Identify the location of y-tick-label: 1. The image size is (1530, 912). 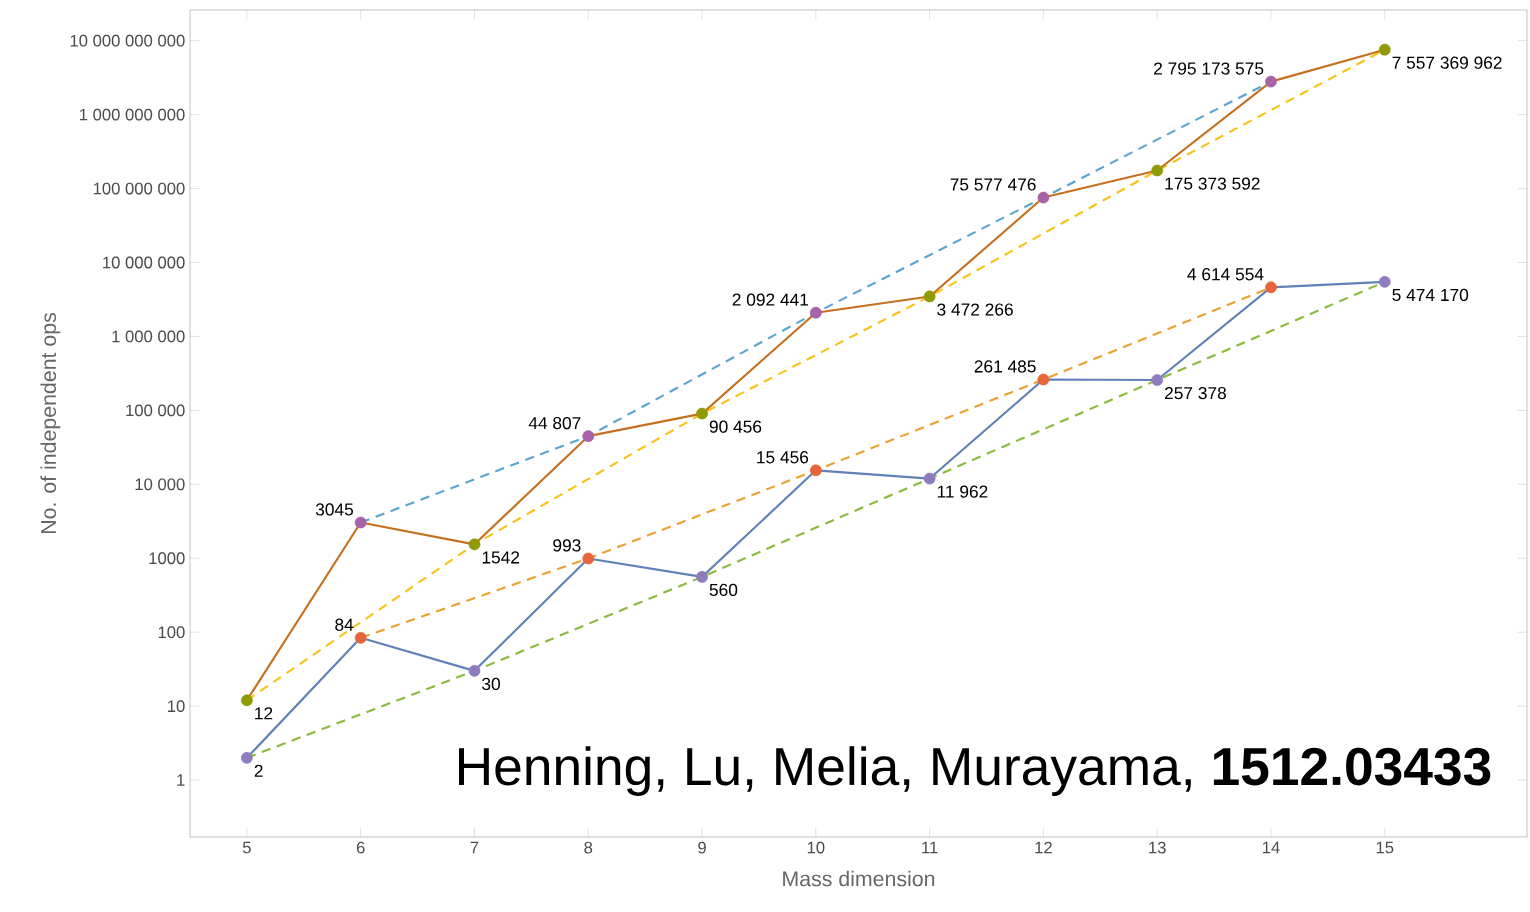
(181, 780).